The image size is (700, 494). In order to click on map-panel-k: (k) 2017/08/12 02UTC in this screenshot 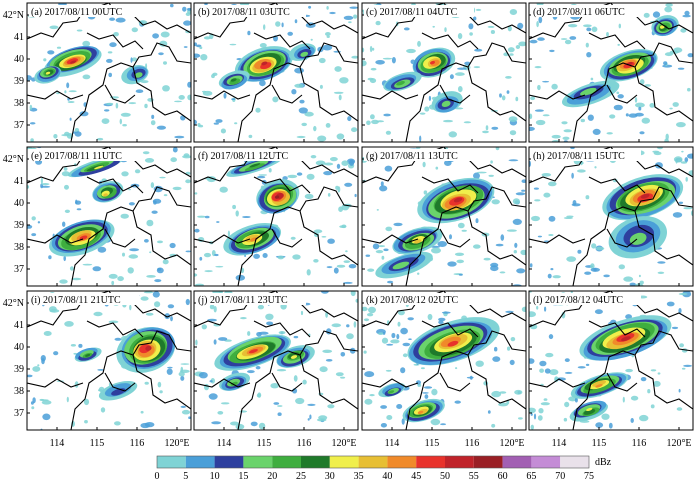, I will do `click(444, 360)`.